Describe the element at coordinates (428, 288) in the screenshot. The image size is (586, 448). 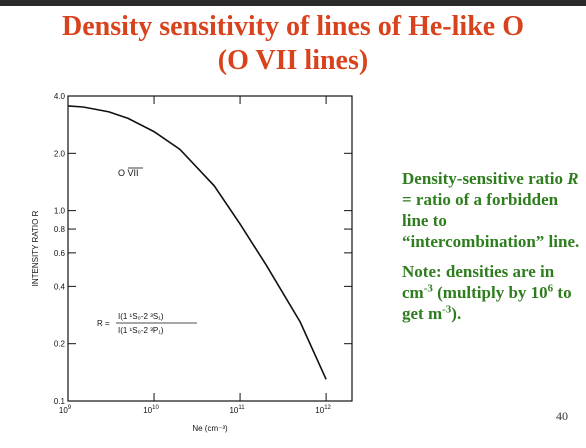
I see `note-units-exp-1: -3` at that location.